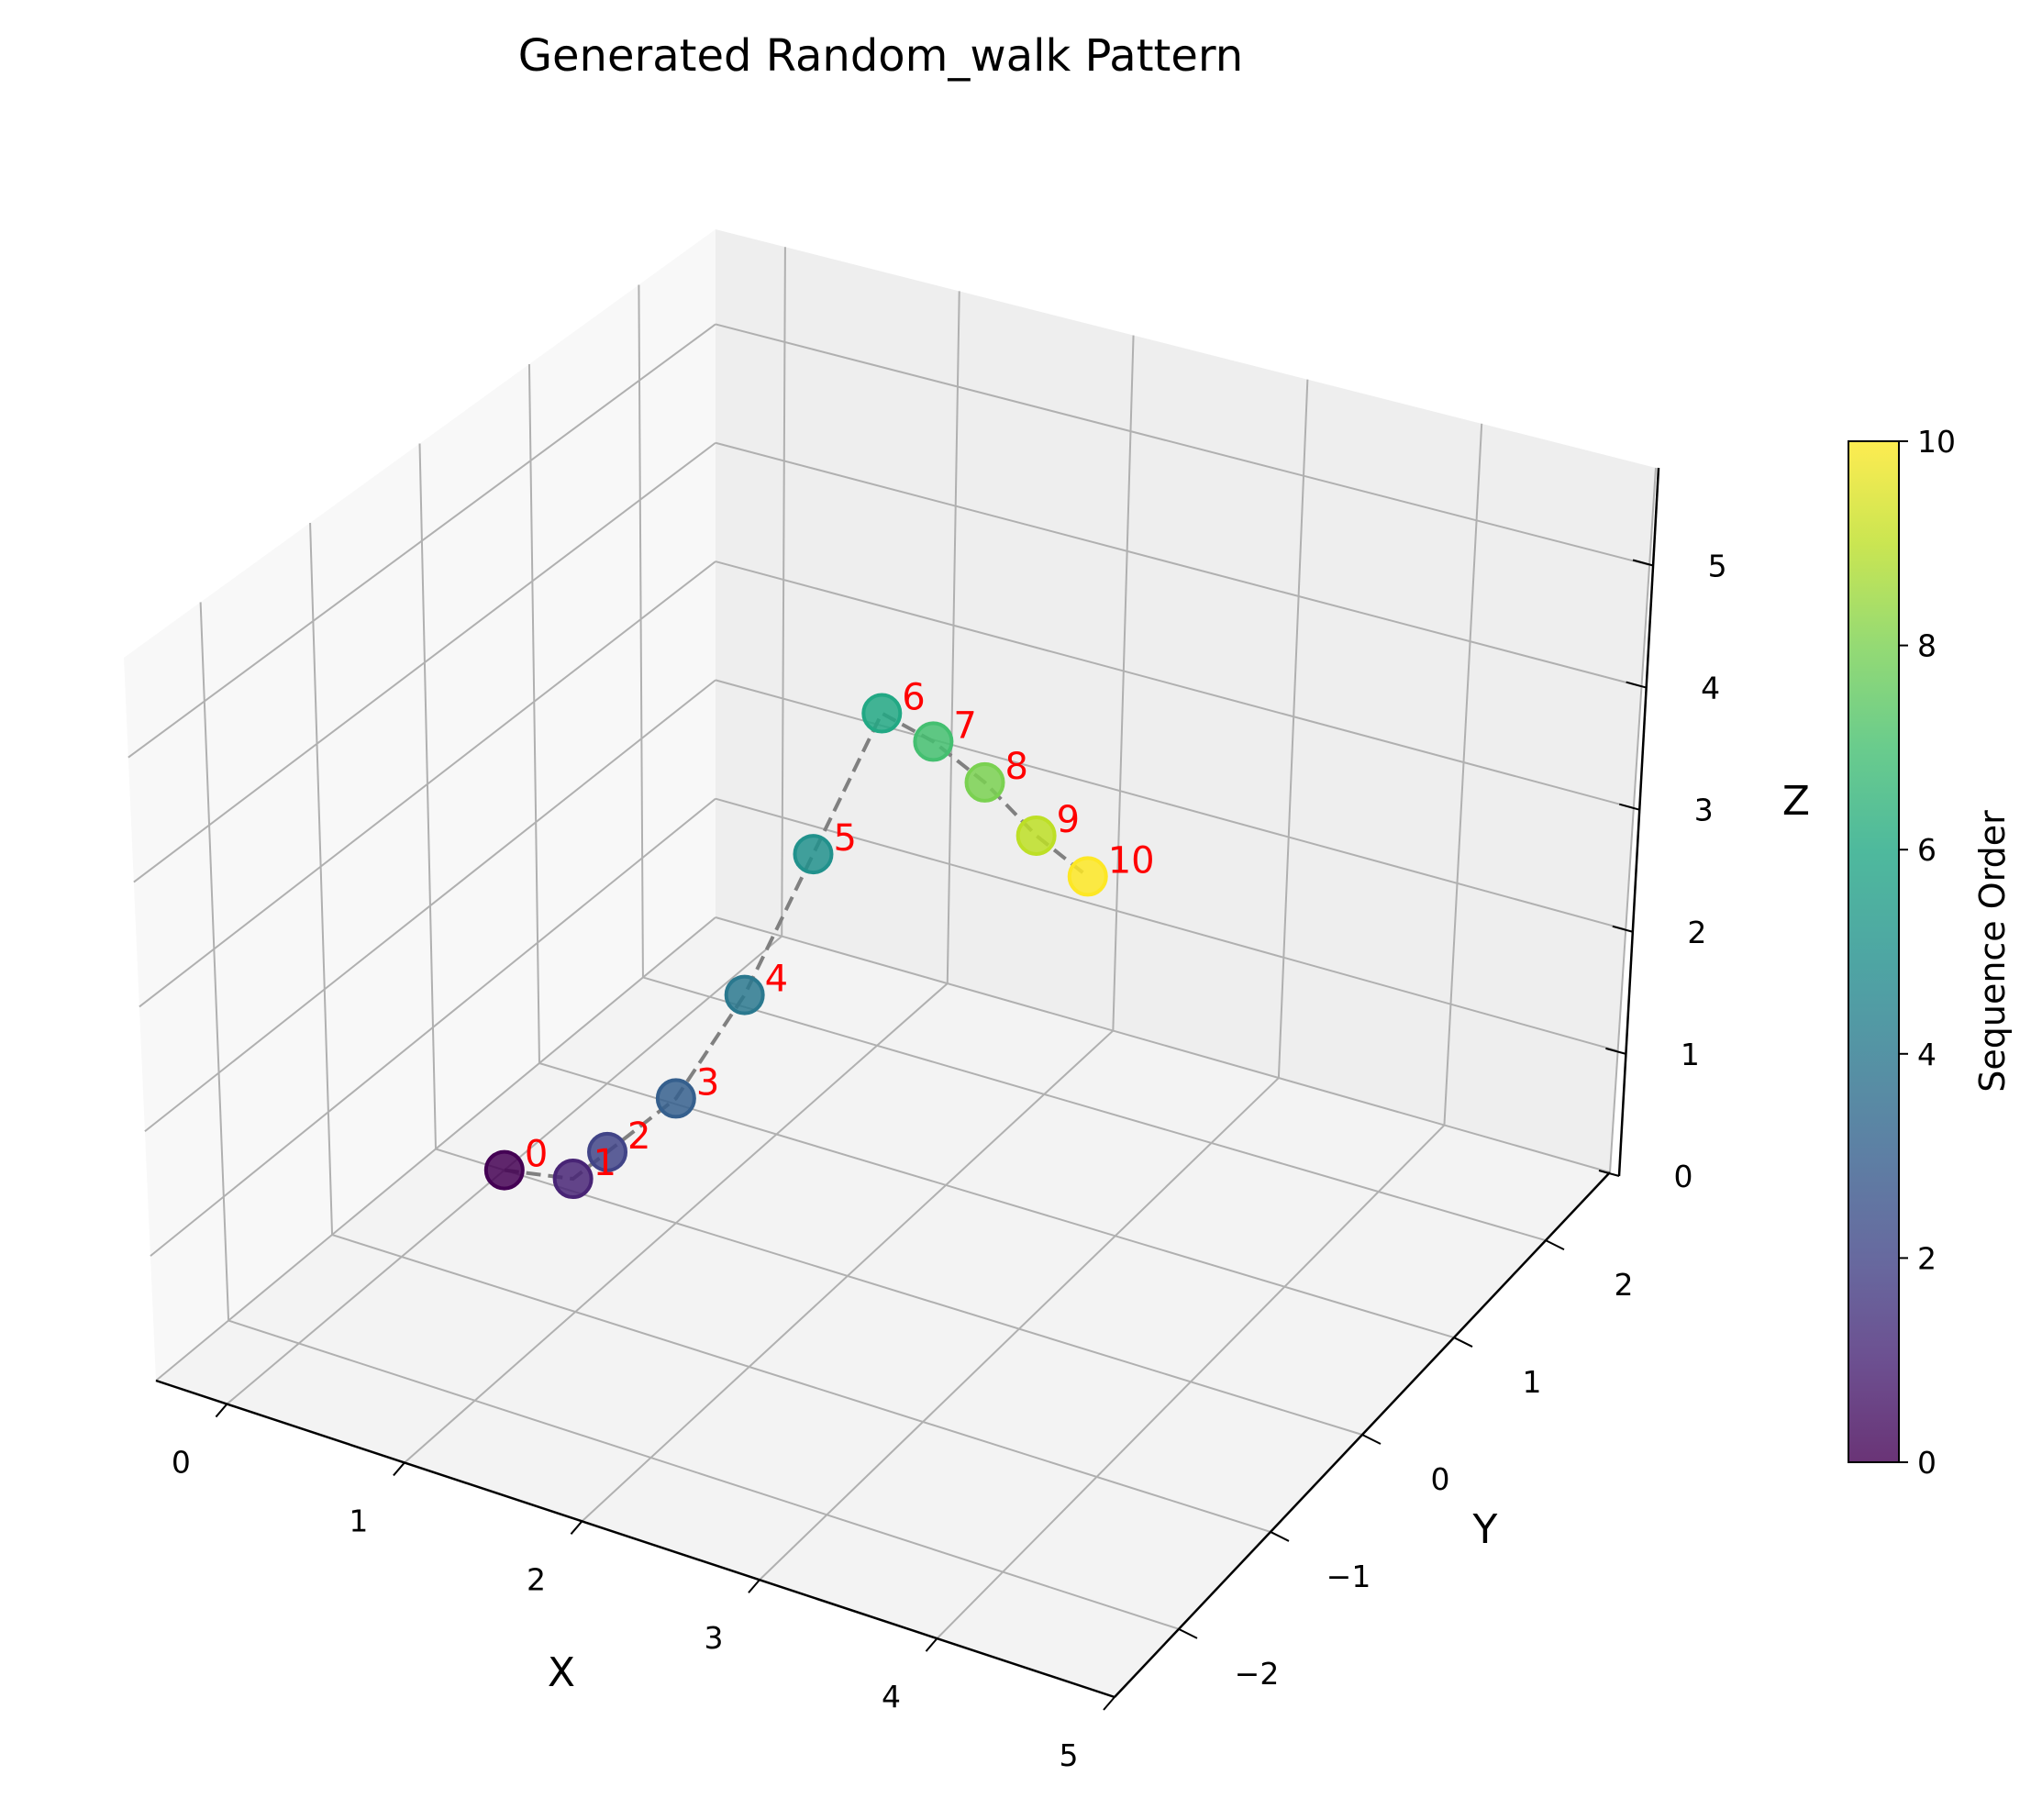 This screenshot has height=1820, width=2042. Describe the element at coordinates (1441, 1479) in the screenshot. I see `y-tick-label: 0` at that location.